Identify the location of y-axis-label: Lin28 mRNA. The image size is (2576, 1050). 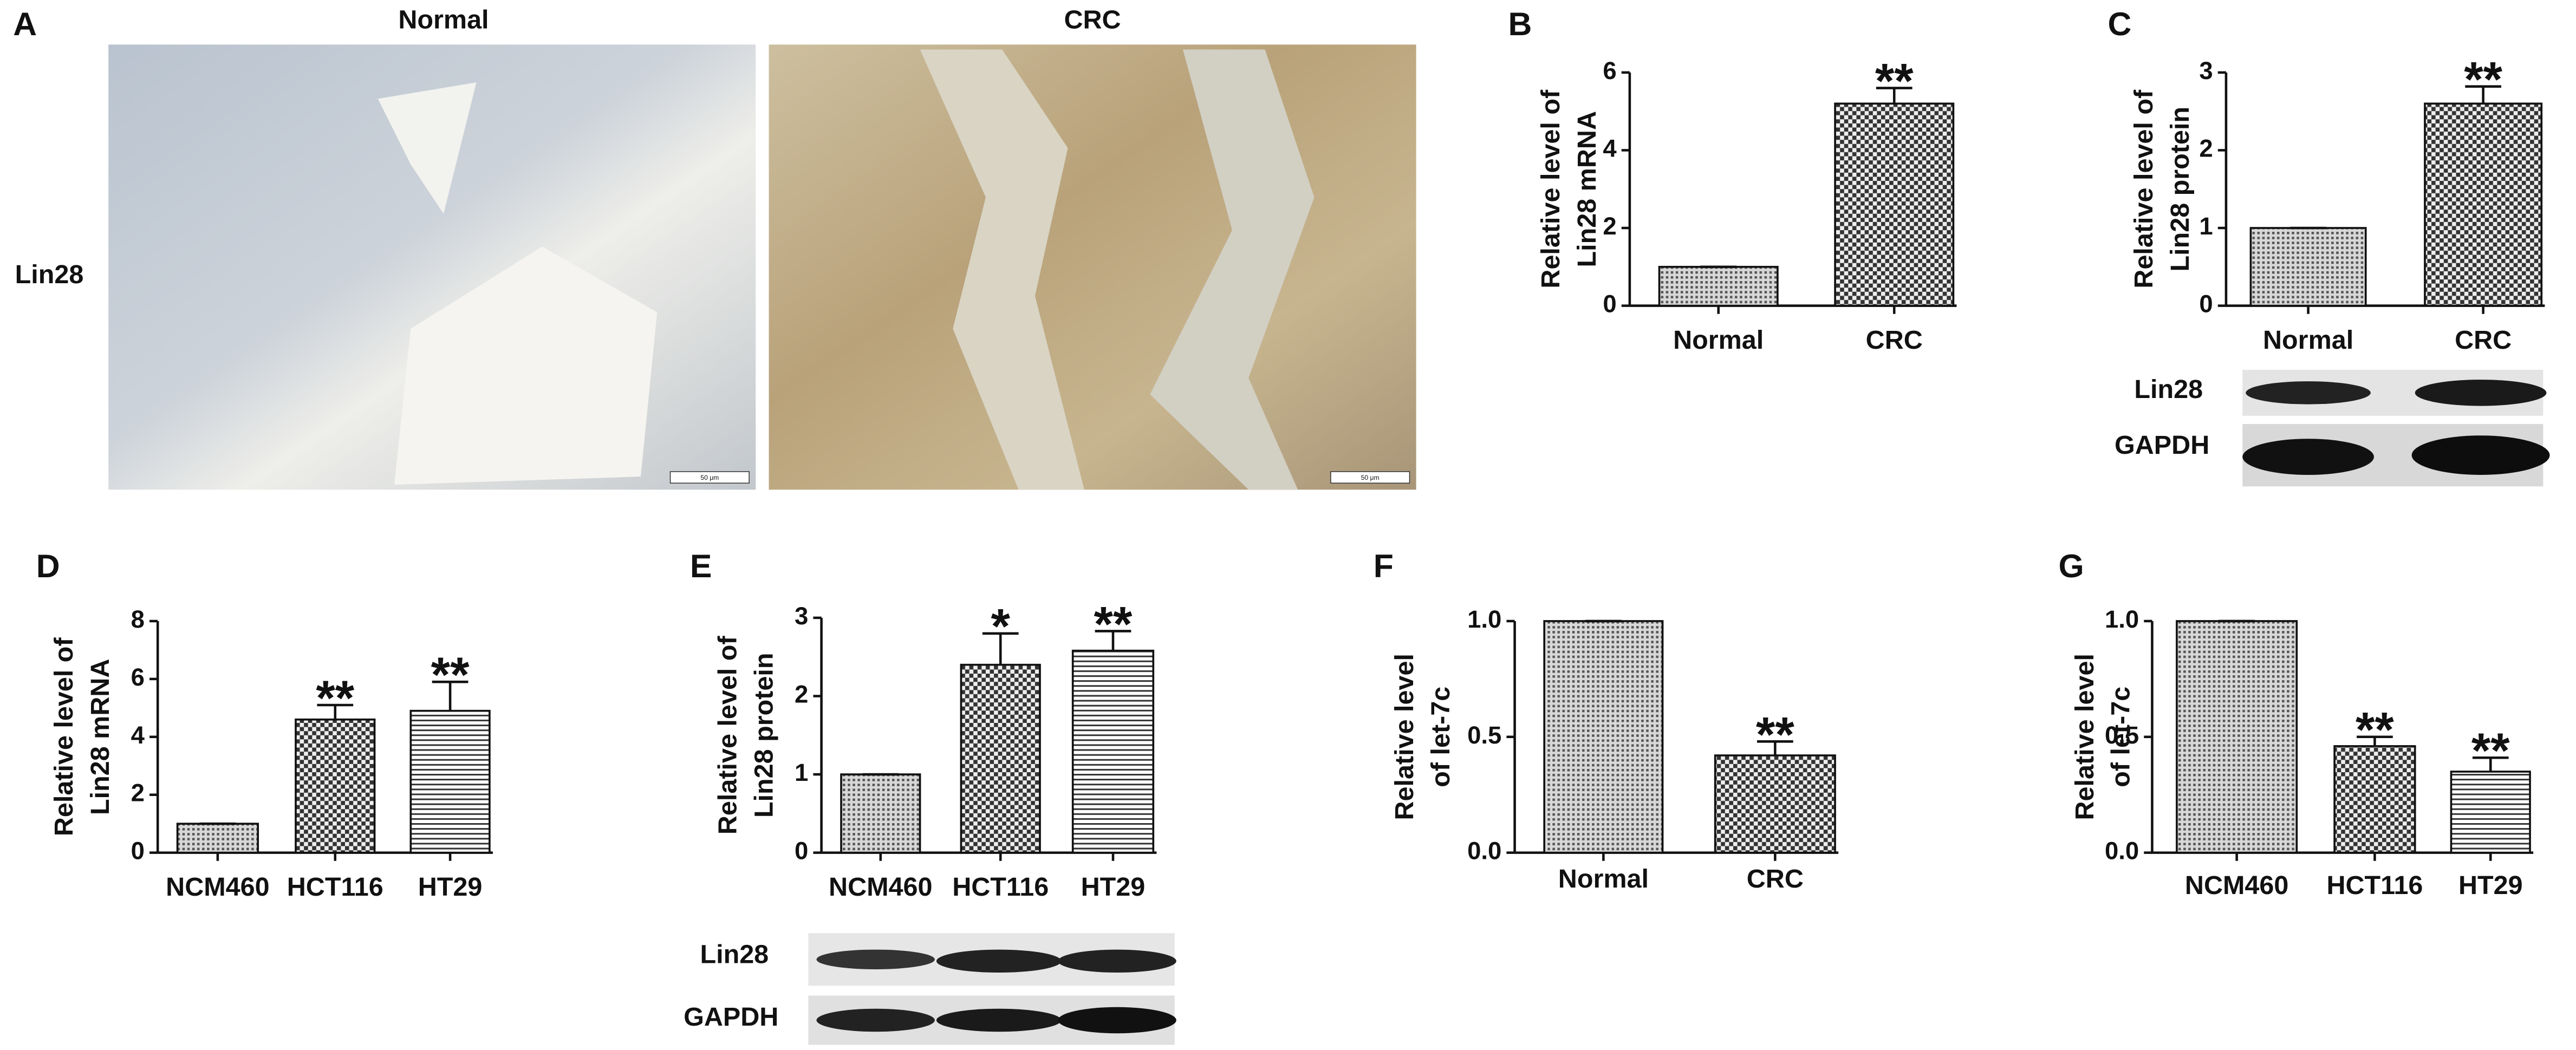
(100, 737).